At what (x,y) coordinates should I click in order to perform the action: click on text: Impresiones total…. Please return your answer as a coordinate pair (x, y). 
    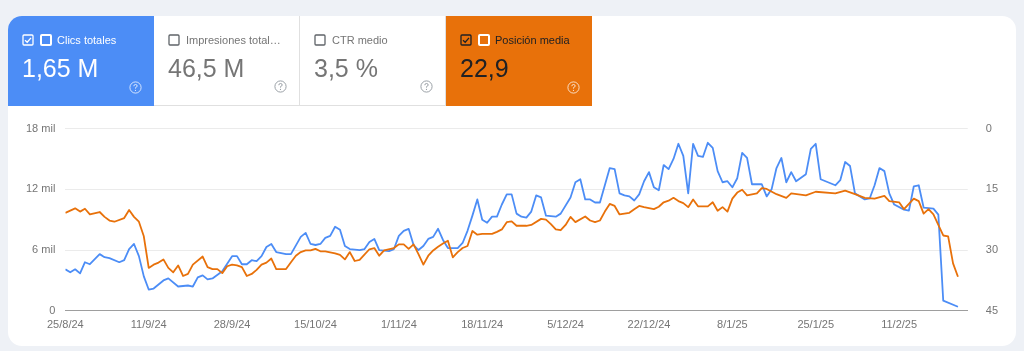
    Looking at the image, I should click on (233, 40).